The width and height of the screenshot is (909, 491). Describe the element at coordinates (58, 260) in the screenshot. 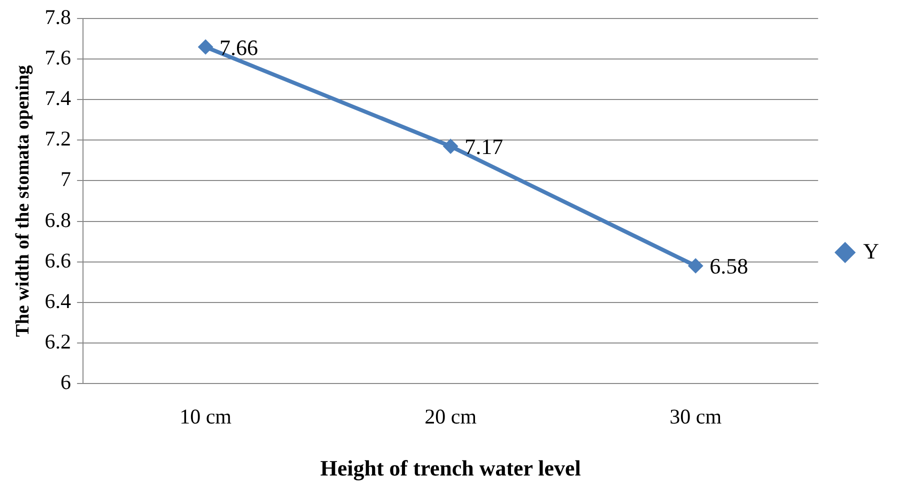

I see `y-tick-label: 6.6` at that location.